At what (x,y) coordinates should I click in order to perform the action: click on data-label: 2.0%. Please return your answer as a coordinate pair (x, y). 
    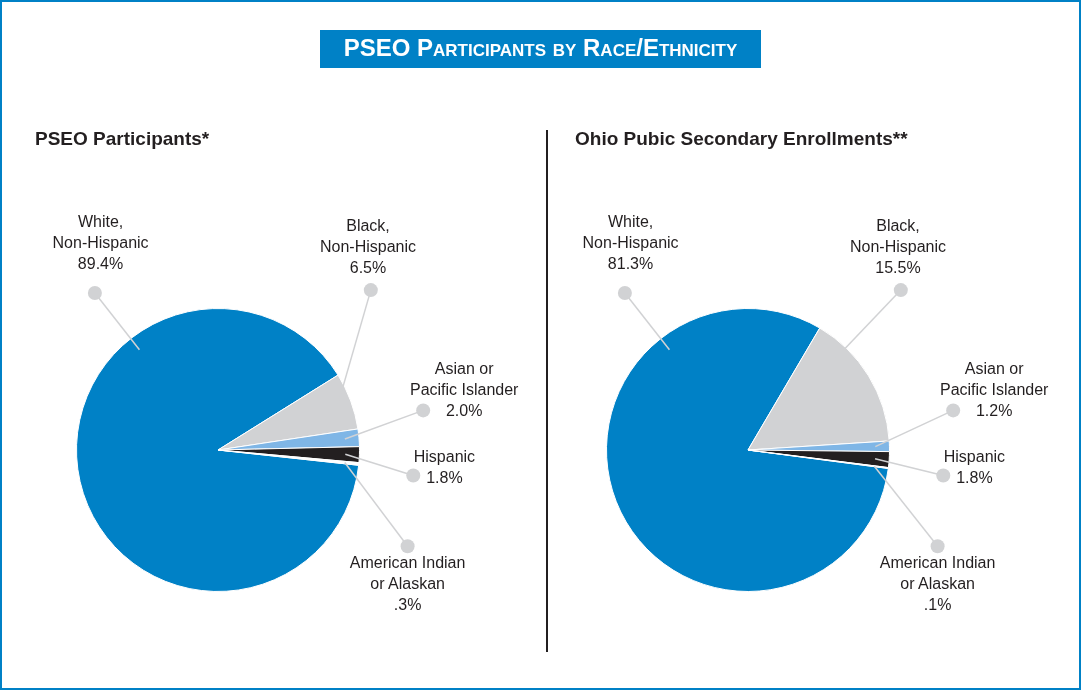
    Looking at the image, I should click on (464, 410).